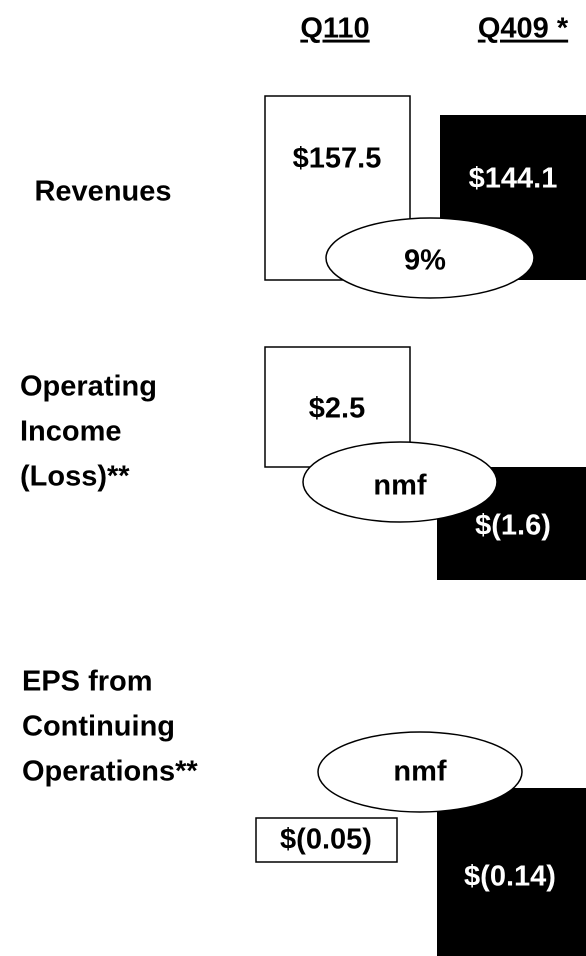  I want to click on change-value: 9%, so click(425, 261).